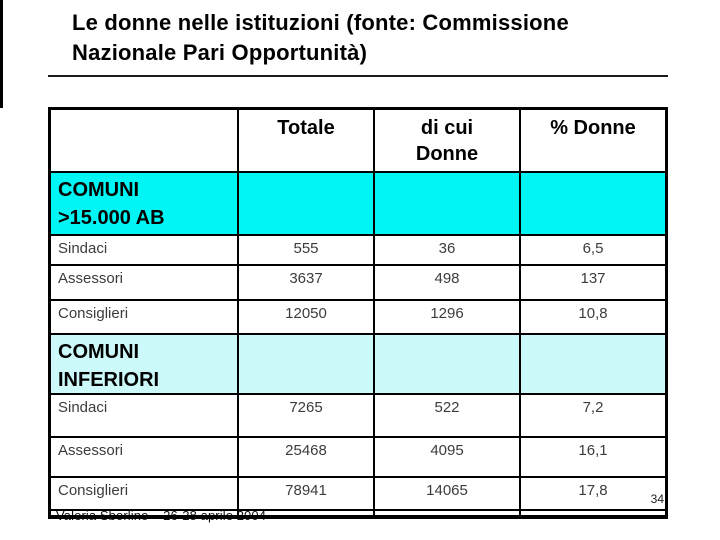 Image resolution: width=720 pixels, height=540 pixels. Describe the element at coordinates (306, 140) in the screenshot. I see `header-cell-totale: Totale` at that location.